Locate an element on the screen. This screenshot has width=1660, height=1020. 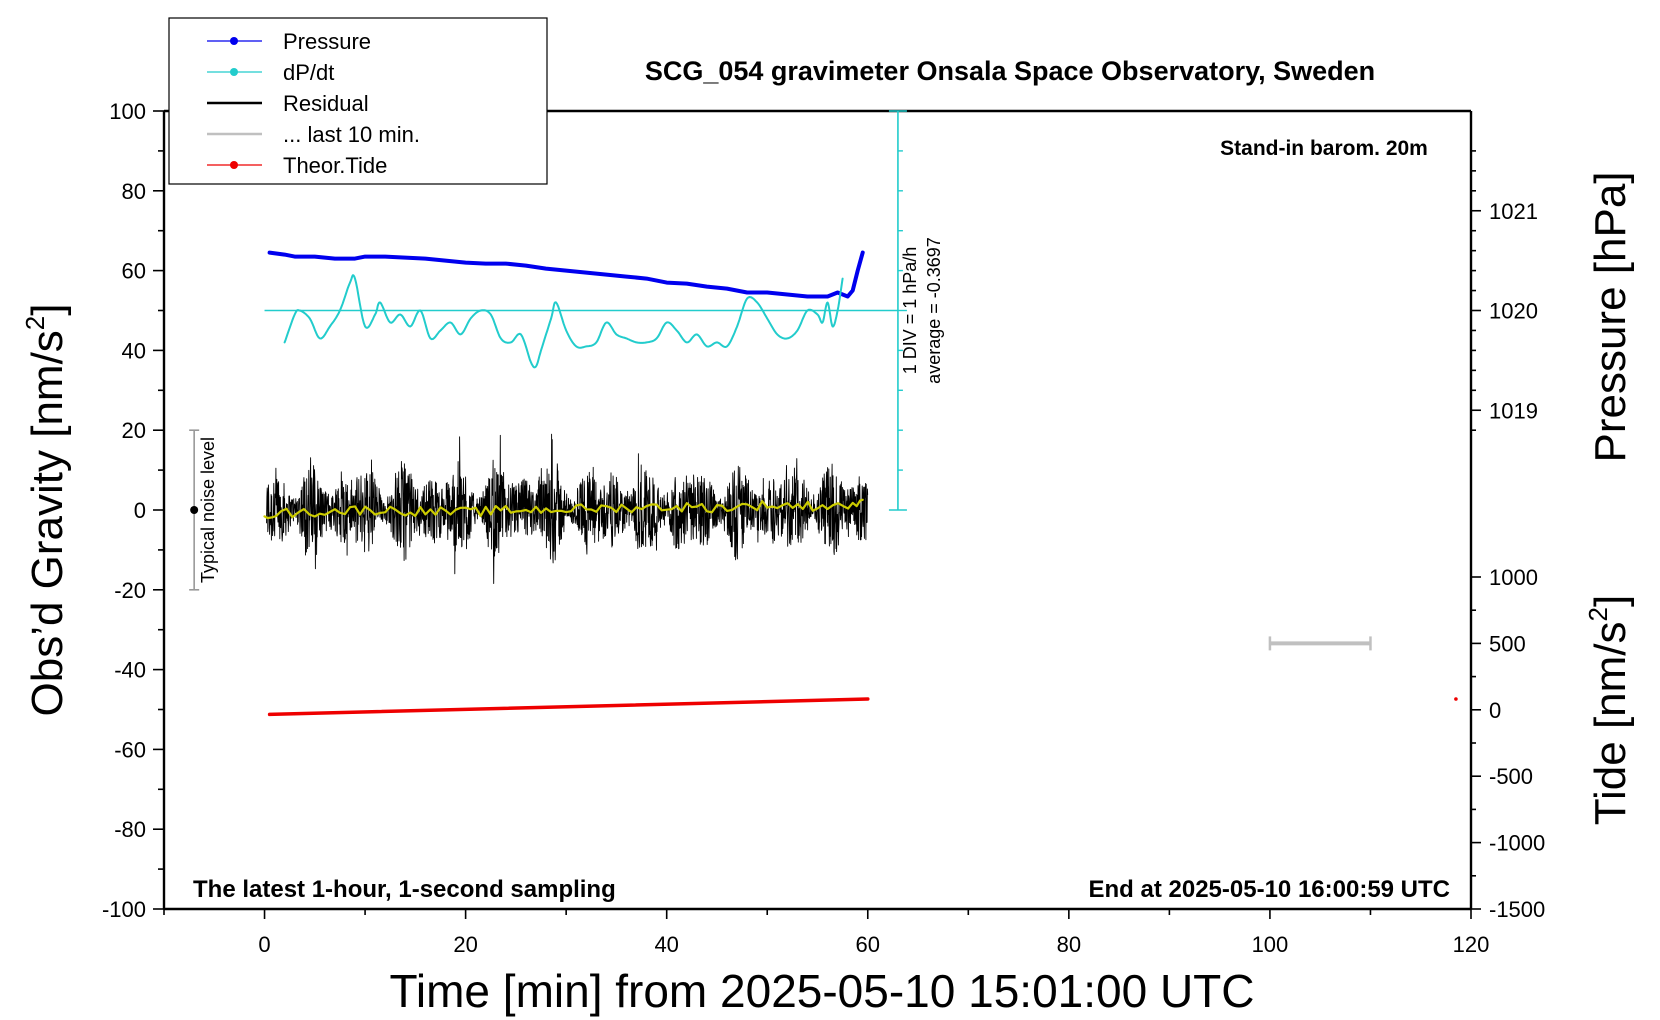
pressure-line is located at coordinates (566, 274).